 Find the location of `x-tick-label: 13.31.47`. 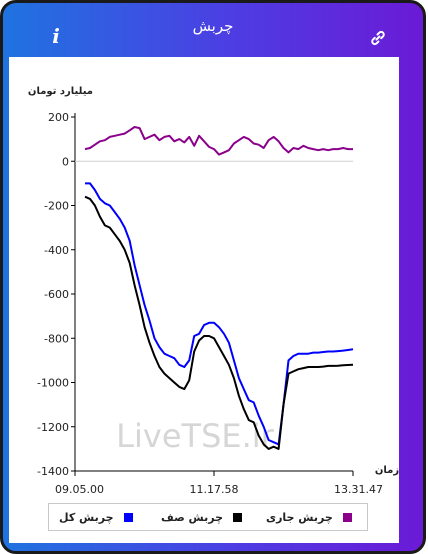

x-tick-label: 13.31.47 is located at coordinates (358, 489).